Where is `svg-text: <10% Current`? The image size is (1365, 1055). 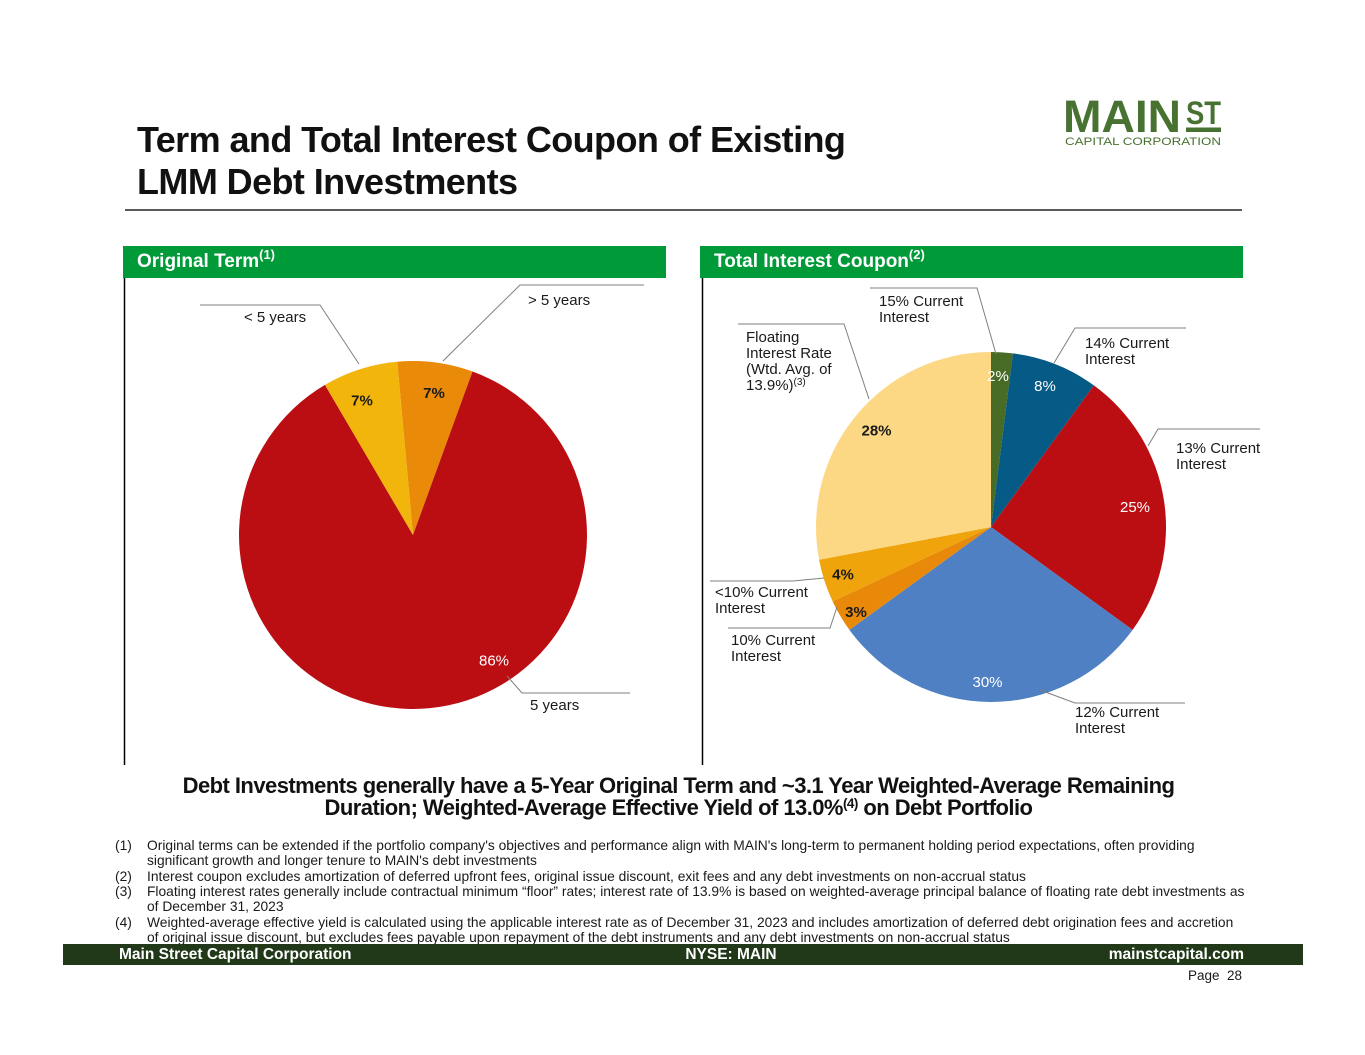
svg-text: <10% Current is located at coordinates (762, 592).